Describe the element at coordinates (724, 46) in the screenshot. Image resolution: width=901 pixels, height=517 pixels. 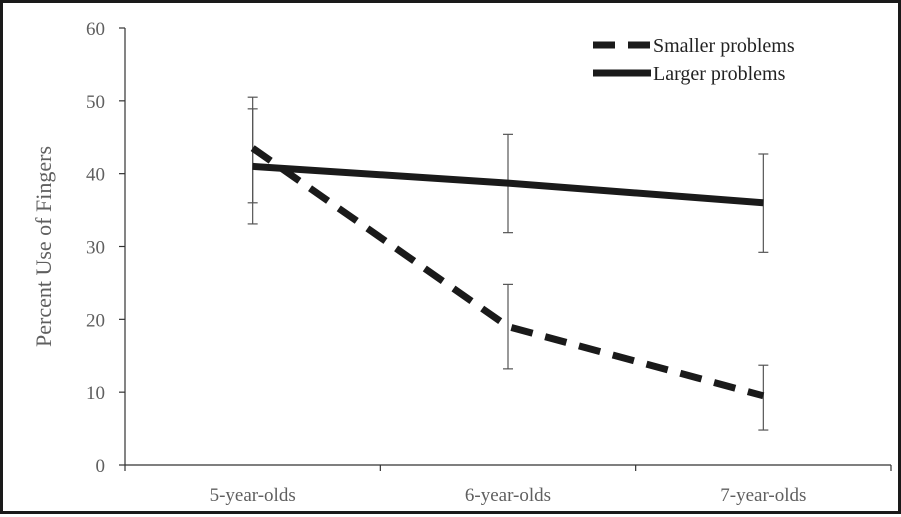
I see `legend-label: Smaller problems` at that location.